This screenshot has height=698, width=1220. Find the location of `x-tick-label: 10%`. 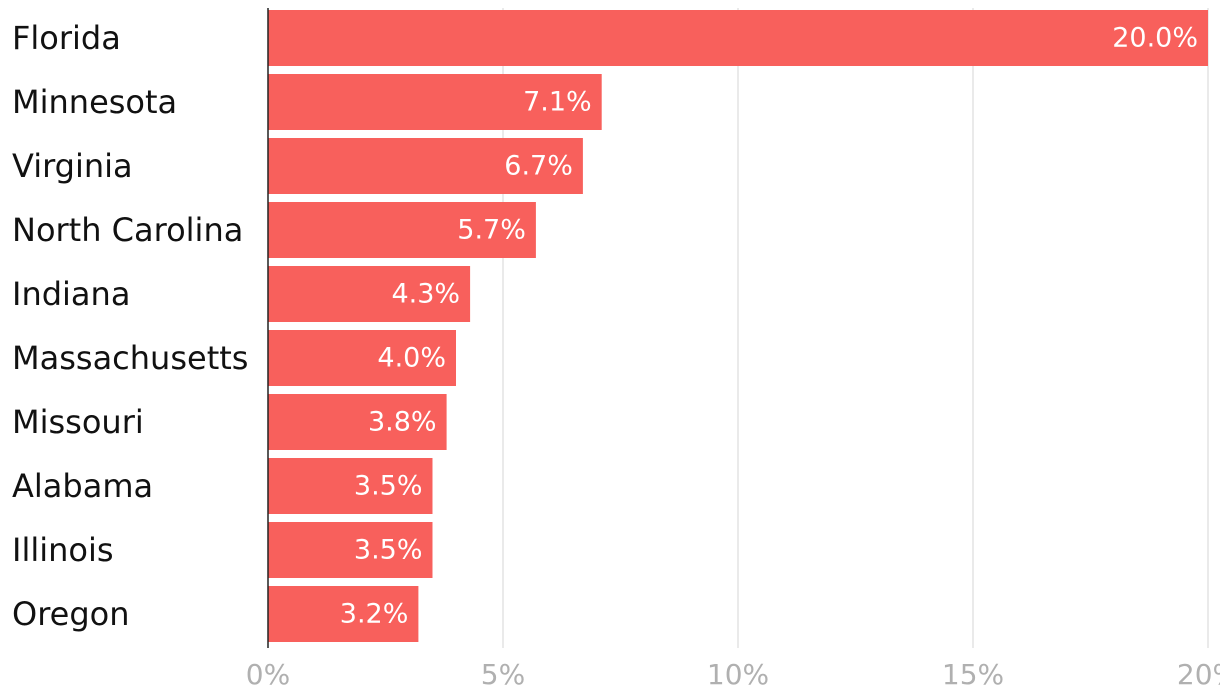

x-tick-label: 10% is located at coordinates (738, 674).